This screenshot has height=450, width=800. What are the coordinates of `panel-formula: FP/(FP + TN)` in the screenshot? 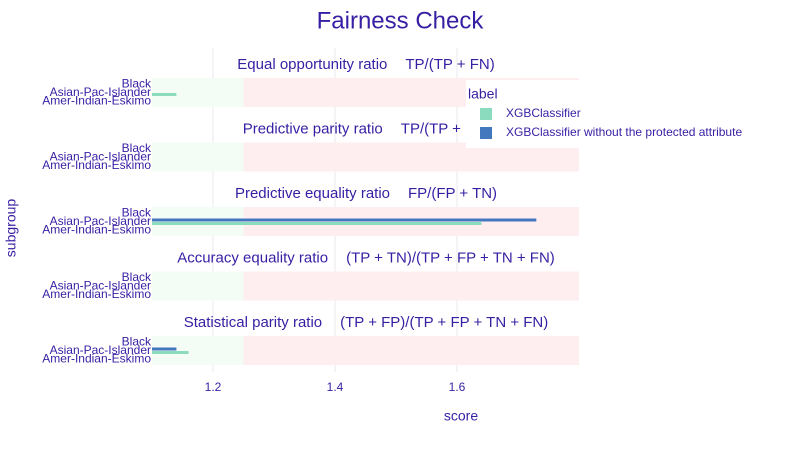 It's located at (452, 193).